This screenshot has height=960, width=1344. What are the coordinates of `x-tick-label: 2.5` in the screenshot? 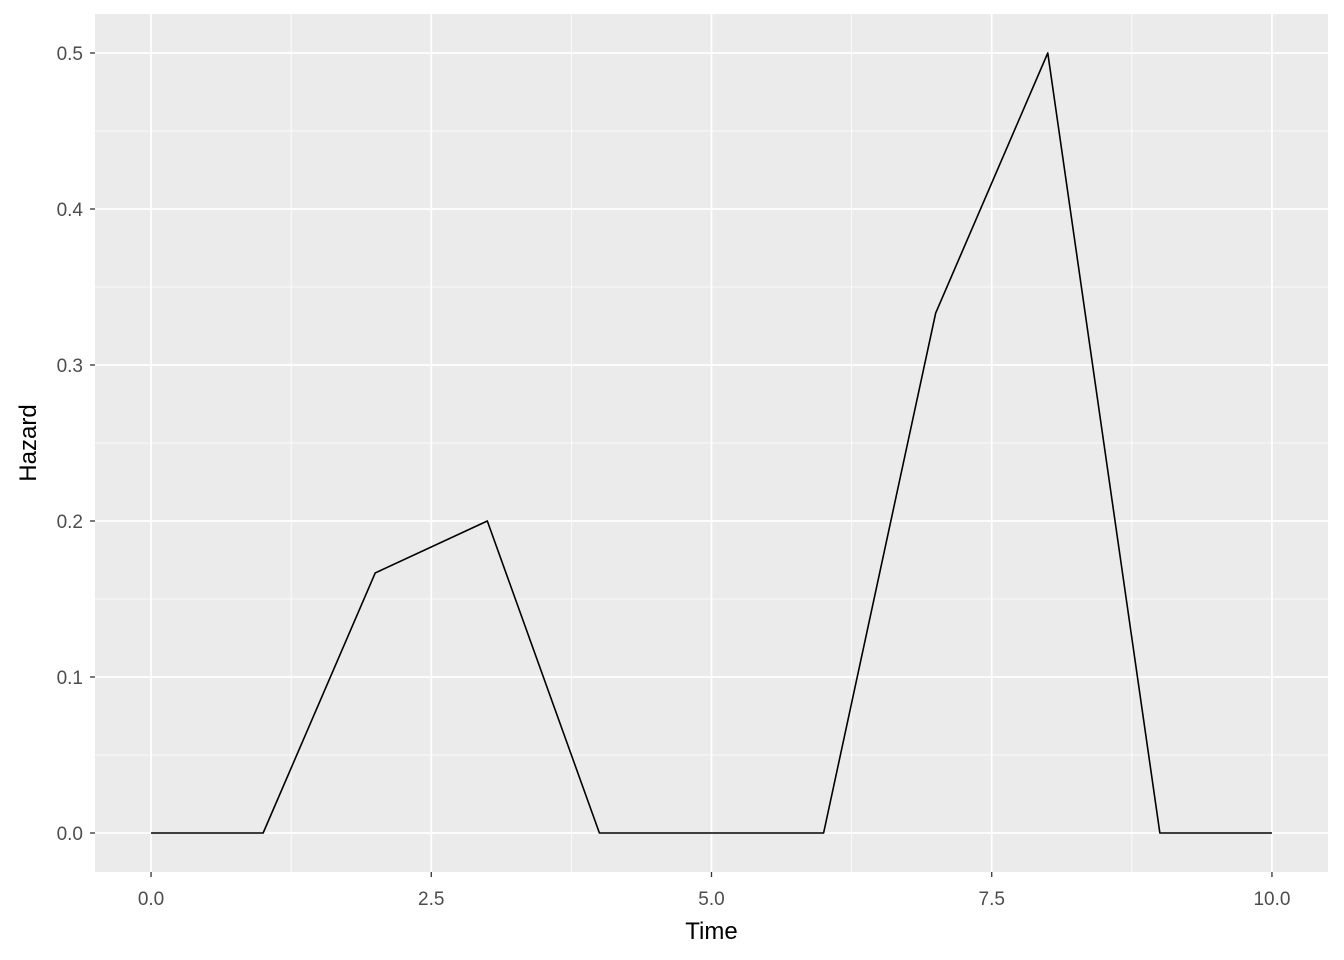 It's located at (431, 899).